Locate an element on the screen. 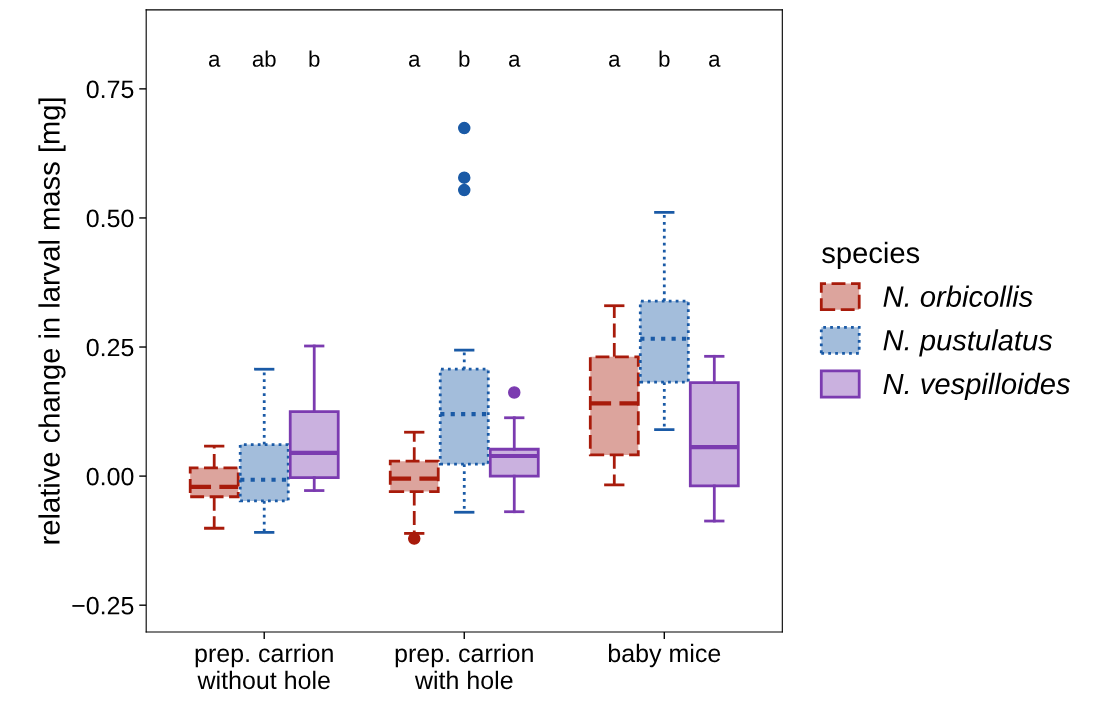 The width and height of the screenshot is (1116, 705). y-tick-label: 0.25 is located at coordinates (110, 347).